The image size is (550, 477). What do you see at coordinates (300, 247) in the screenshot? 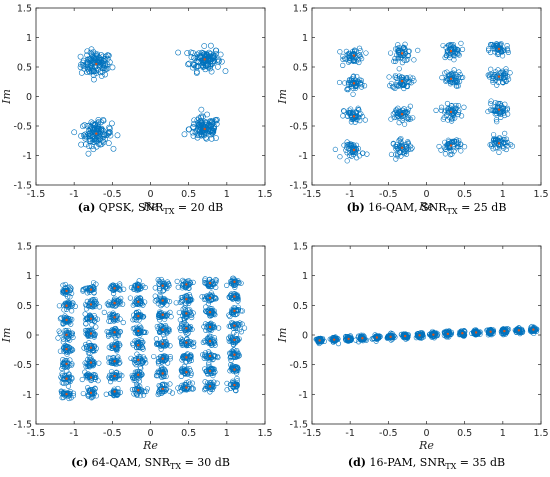
I see `y-tick-label: 1.5` at bounding box center [300, 247].